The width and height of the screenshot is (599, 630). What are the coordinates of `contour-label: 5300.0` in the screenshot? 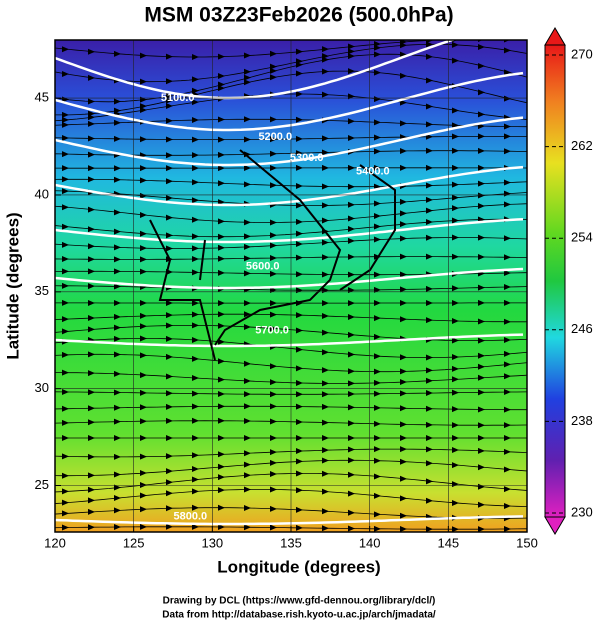 It's located at (307, 158).